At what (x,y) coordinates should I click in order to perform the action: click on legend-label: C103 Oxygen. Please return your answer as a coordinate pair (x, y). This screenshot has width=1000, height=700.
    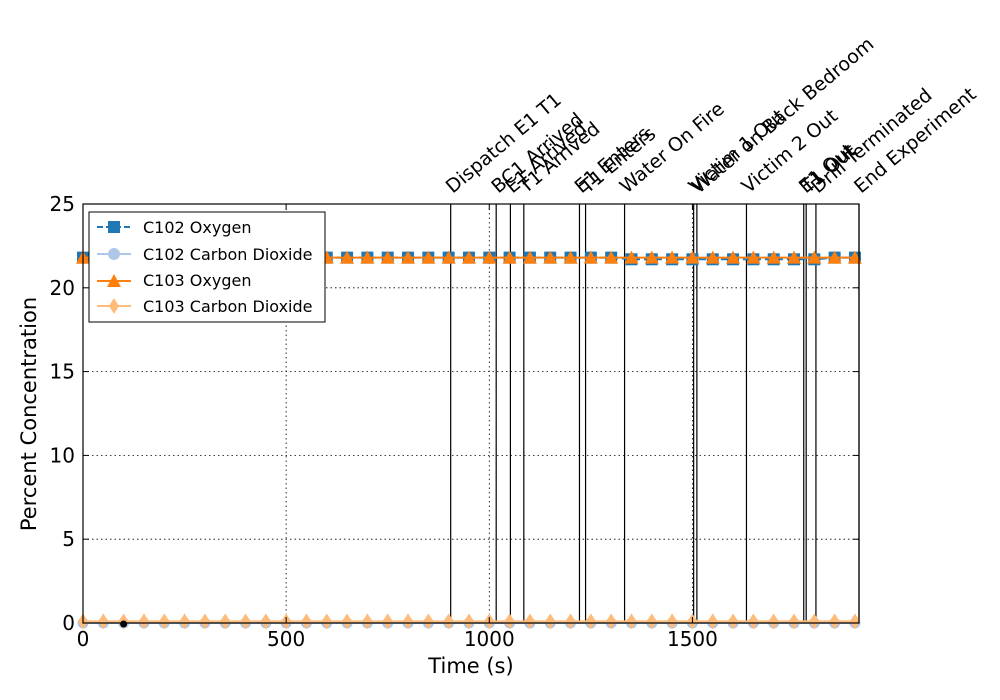
    Looking at the image, I should click on (197, 280).